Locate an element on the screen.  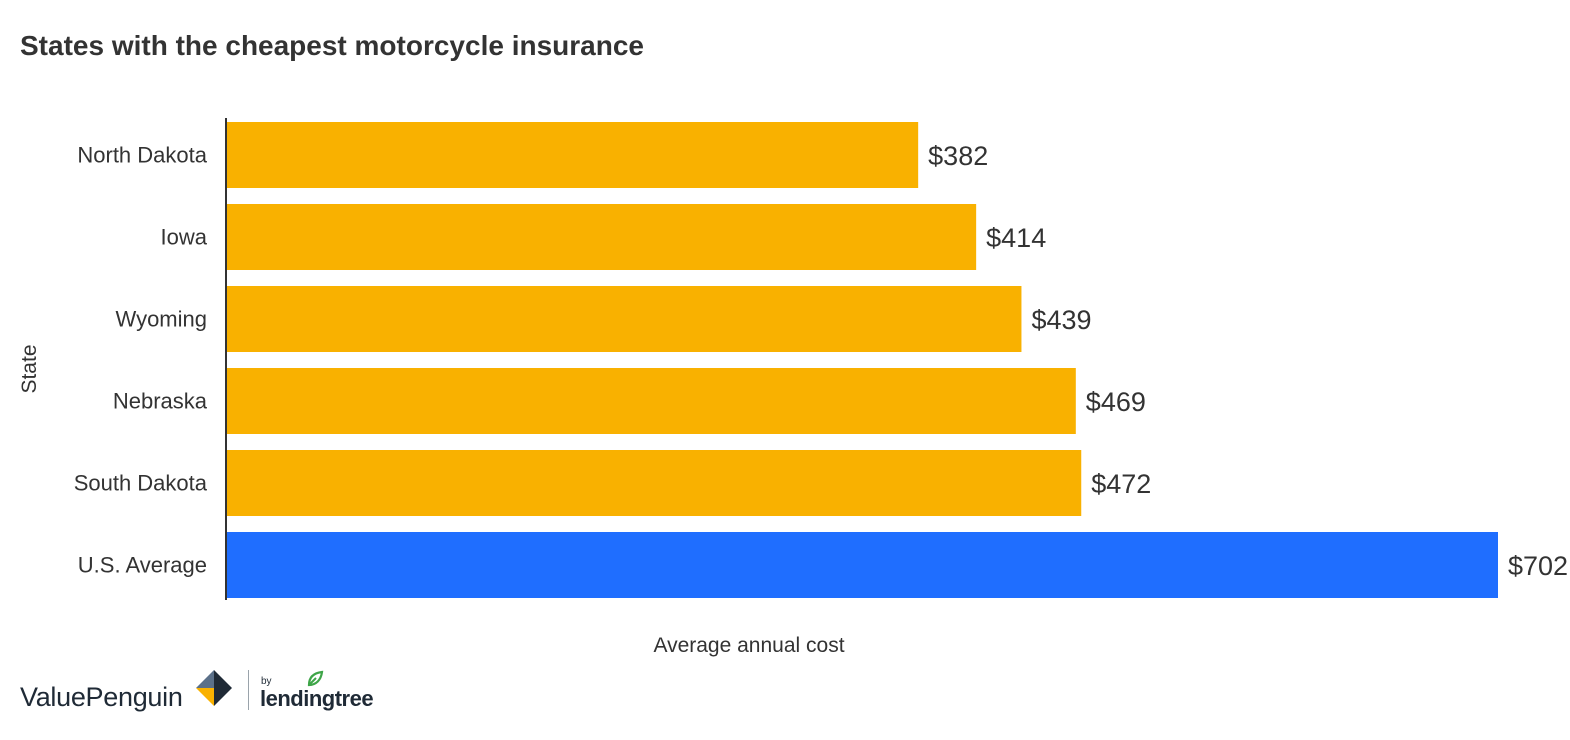
category-label: U.S. Average is located at coordinates (142, 565).